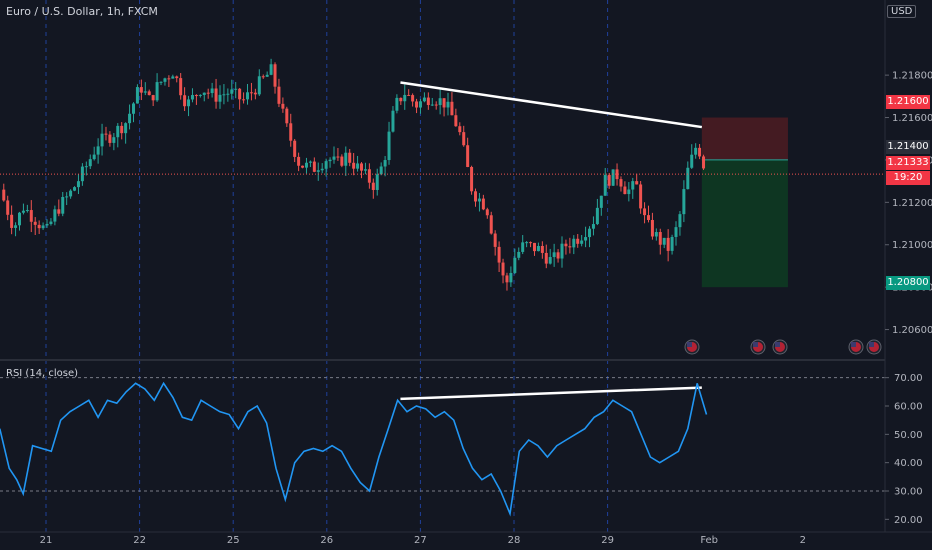  What do you see at coordinates (744, 138) in the screenshot?
I see `stop-loss-zone` at bounding box center [744, 138].